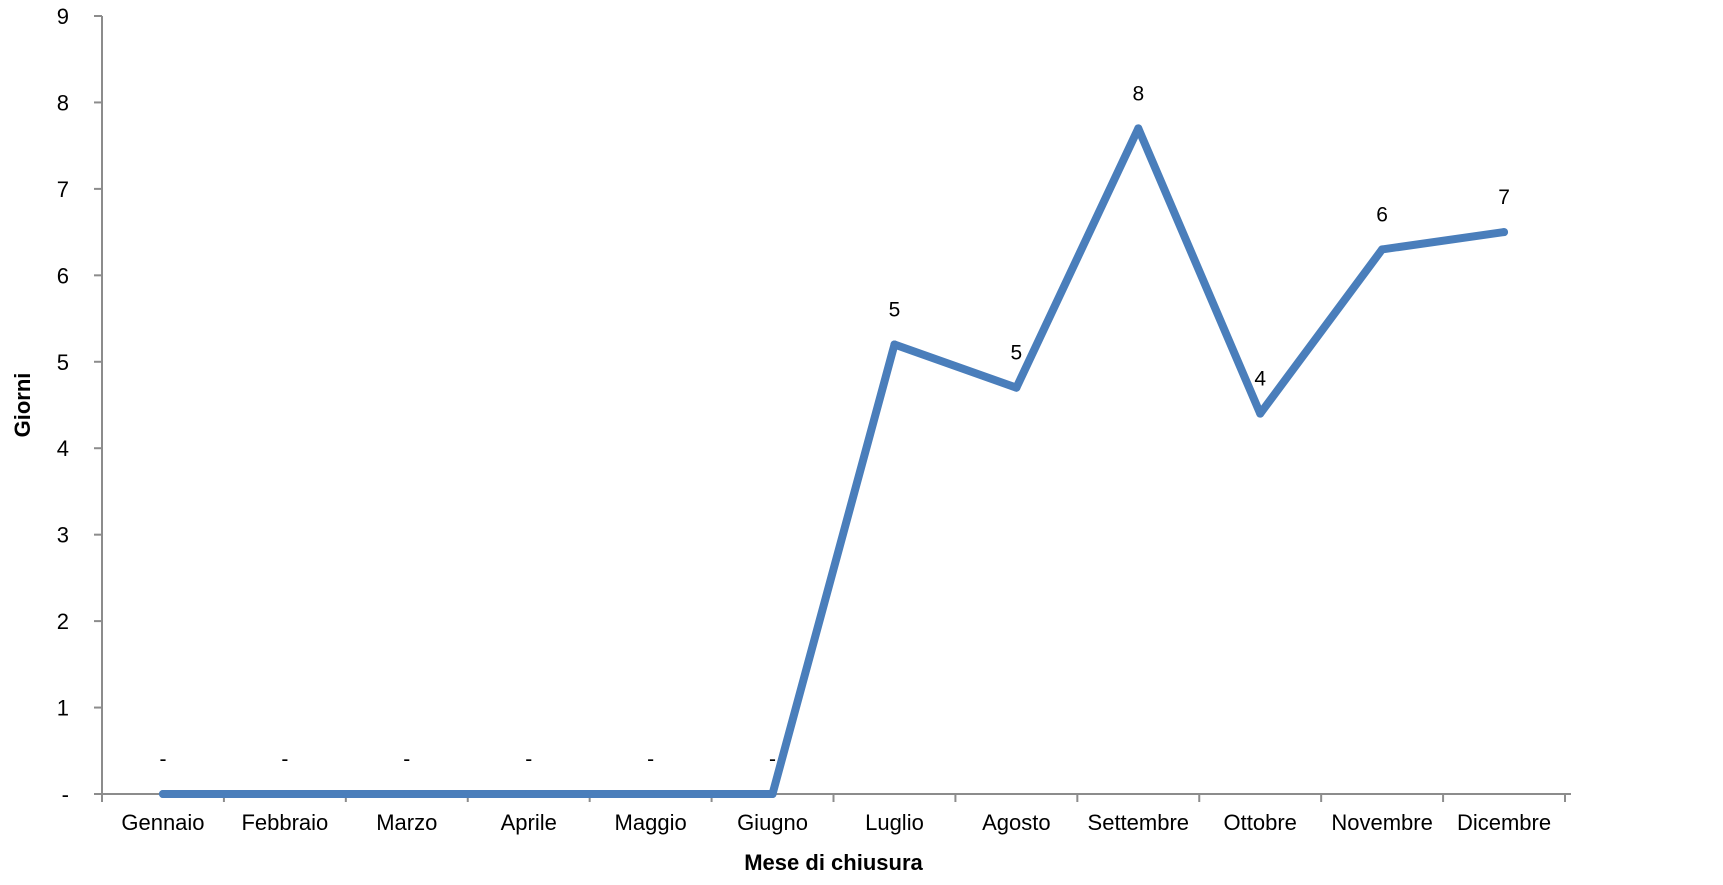 The height and width of the screenshot is (885, 1723). Describe the element at coordinates (529, 822) in the screenshot. I see `x-tick-label: Aprile` at that location.